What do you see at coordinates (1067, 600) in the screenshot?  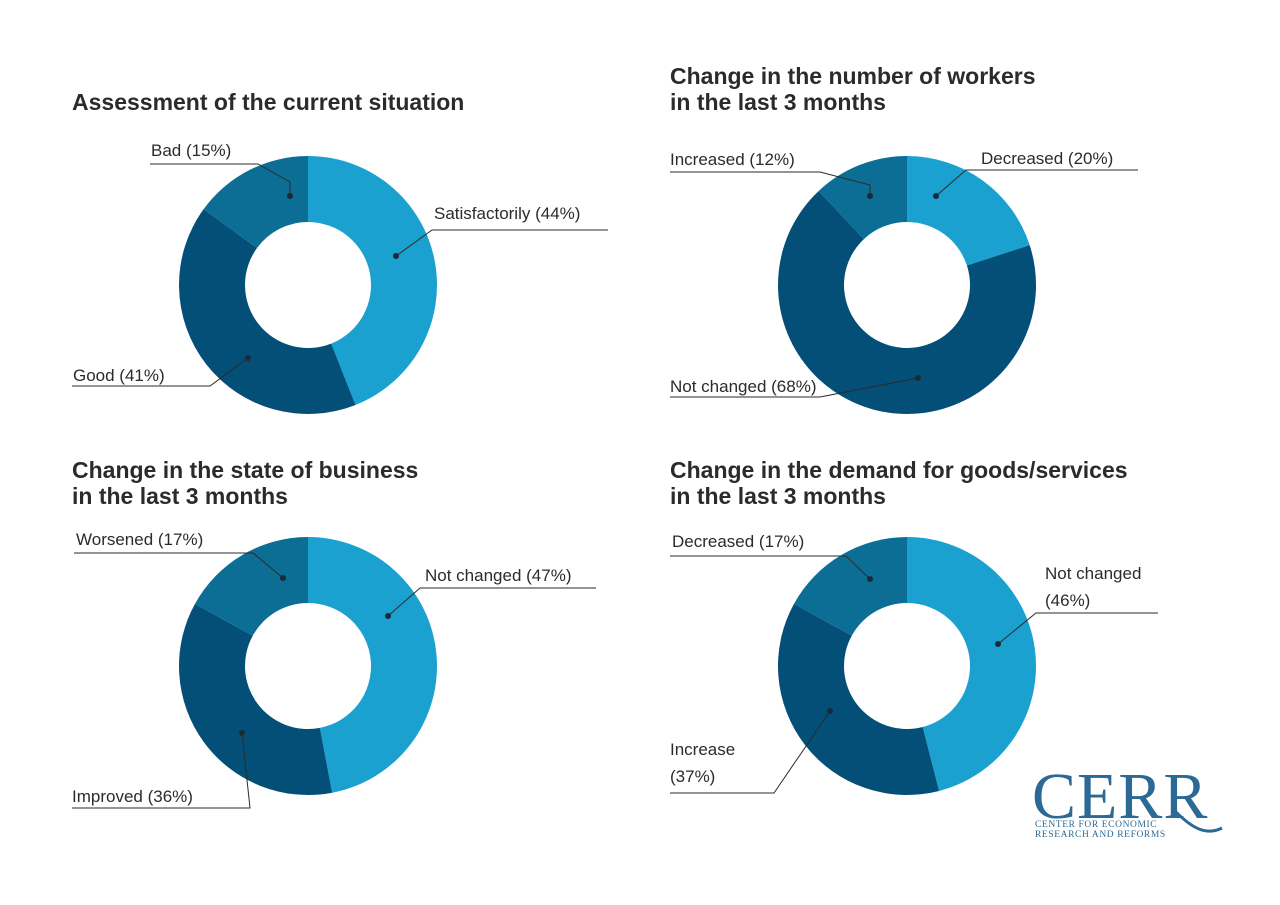 I see `slice-label: (46%)` at bounding box center [1067, 600].